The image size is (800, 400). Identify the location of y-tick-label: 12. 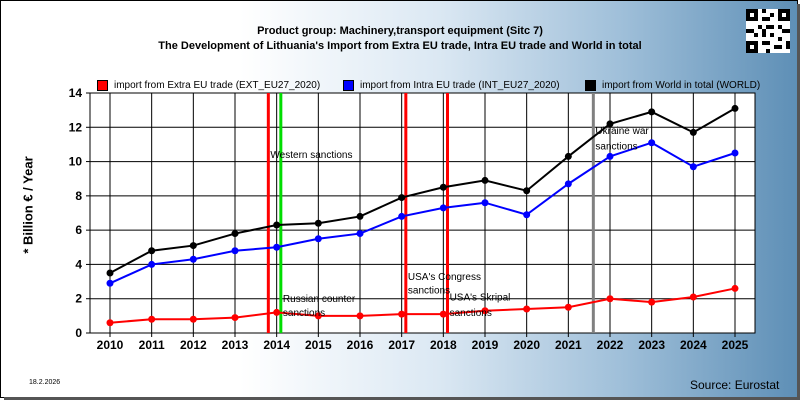
(76, 127).